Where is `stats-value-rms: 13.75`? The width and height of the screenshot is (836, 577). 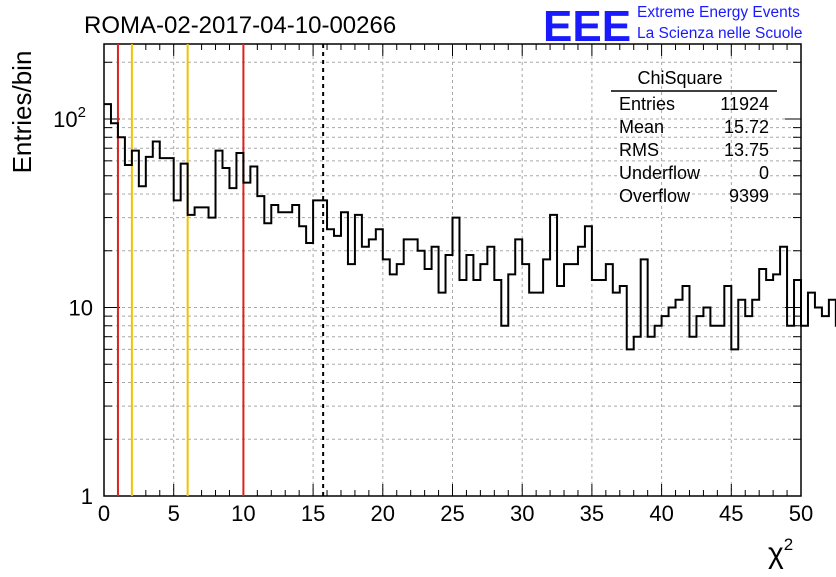
stats-value-rms: 13.75 is located at coordinates (746, 150).